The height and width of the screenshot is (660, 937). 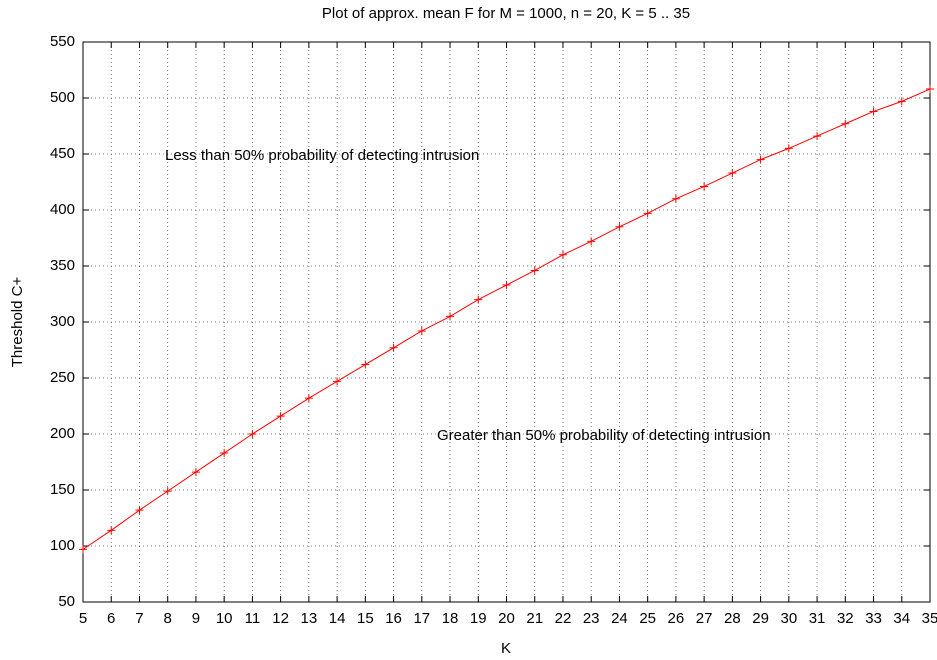 What do you see at coordinates (337, 618) in the screenshot?
I see `x-tick-label: 14` at bounding box center [337, 618].